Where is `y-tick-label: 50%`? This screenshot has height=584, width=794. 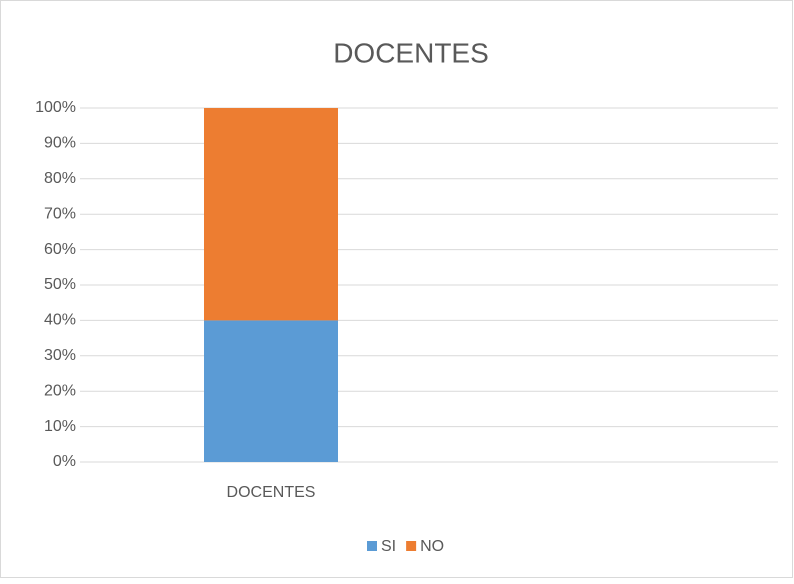
y-tick-label: 50% is located at coordinates (60, 284).